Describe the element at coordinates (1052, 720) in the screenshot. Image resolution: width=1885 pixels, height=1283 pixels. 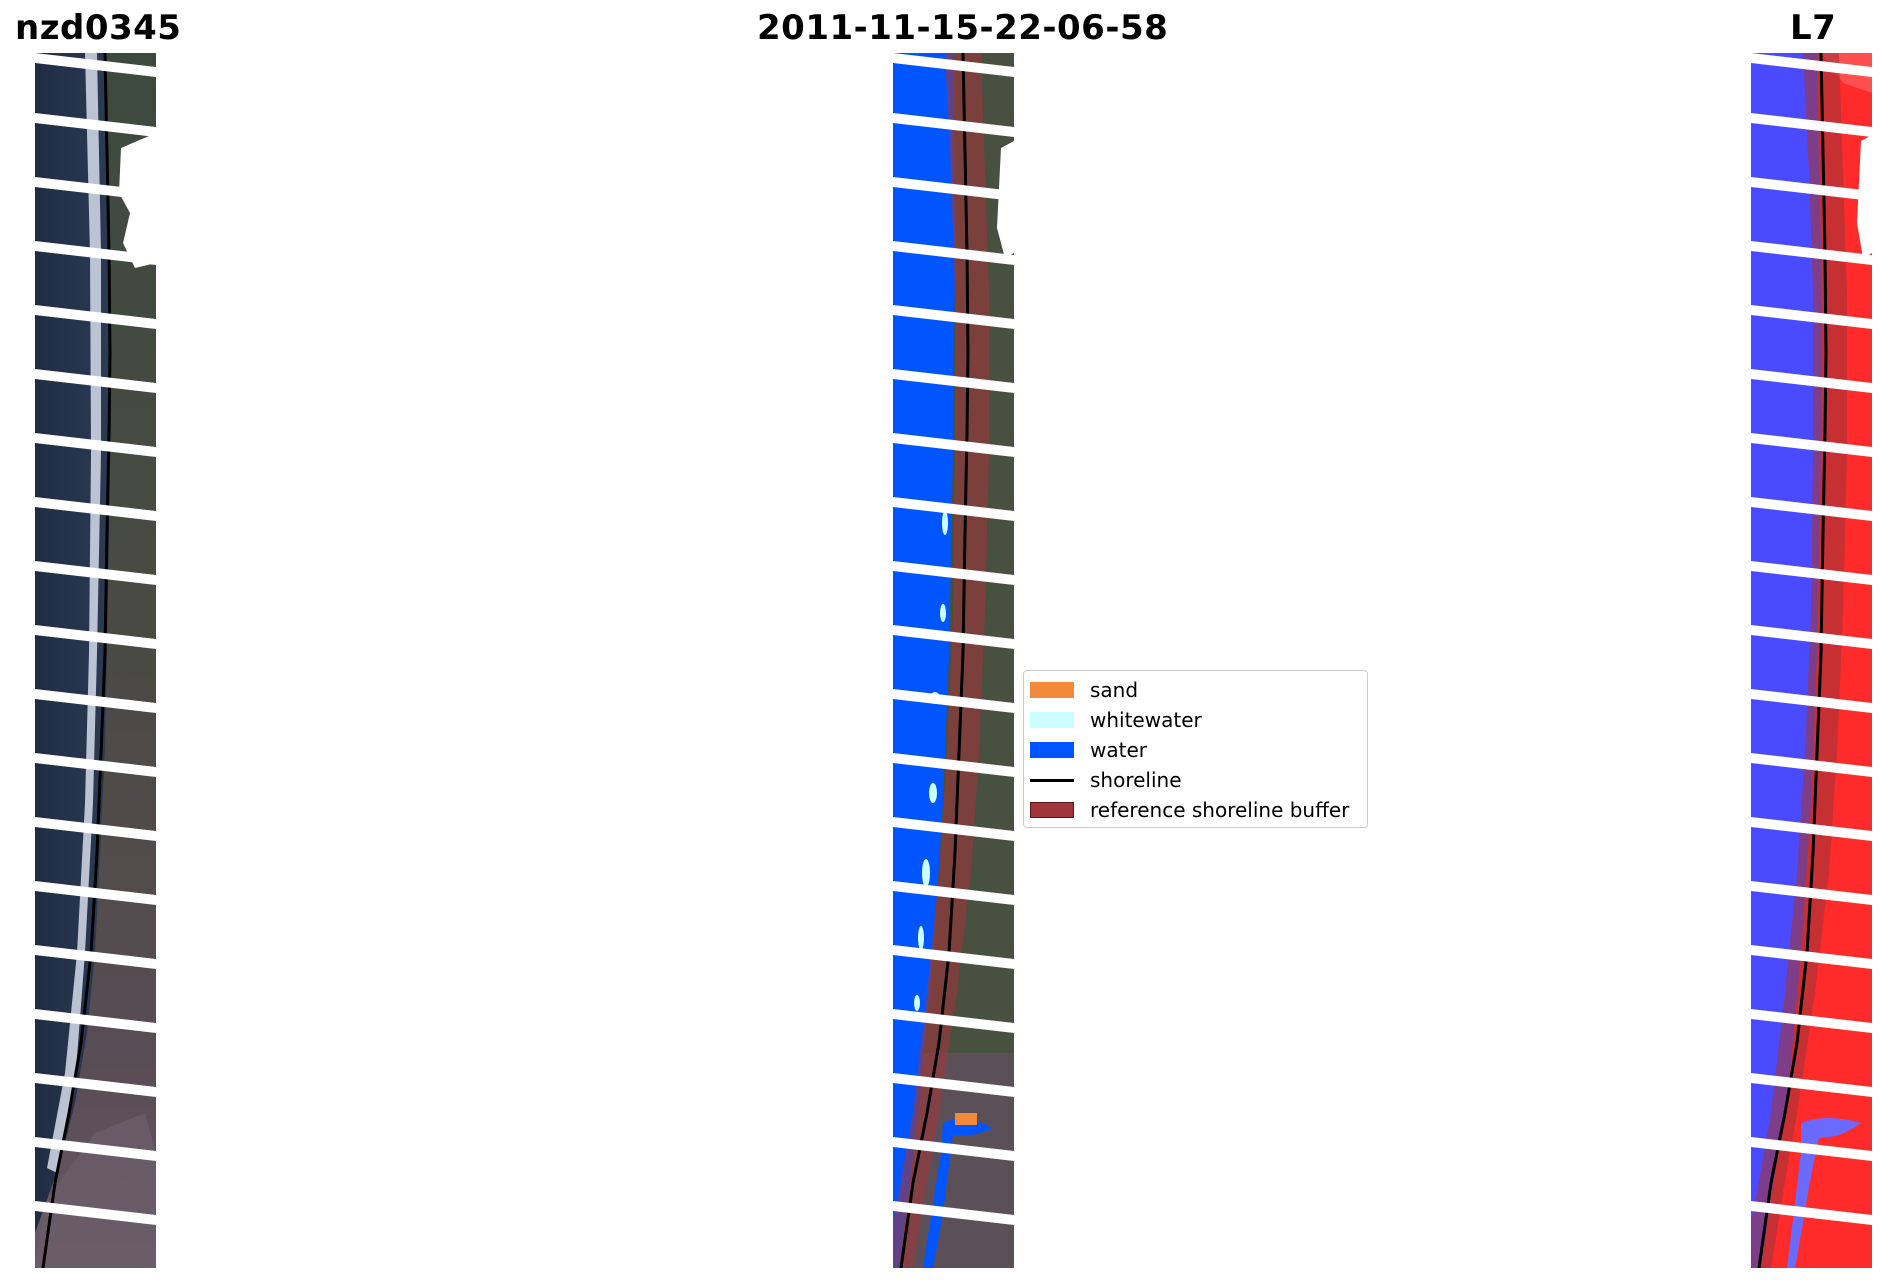
I see `whitewater-swatch` at that location.